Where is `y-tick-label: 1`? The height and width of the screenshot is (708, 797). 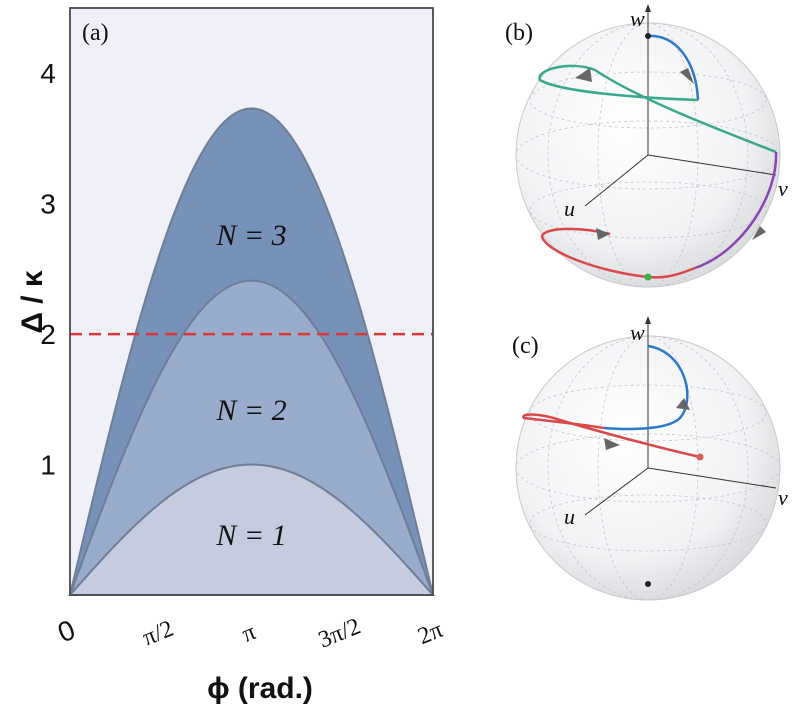
y-tick-label: 1 is located at coordinates (48, 465).